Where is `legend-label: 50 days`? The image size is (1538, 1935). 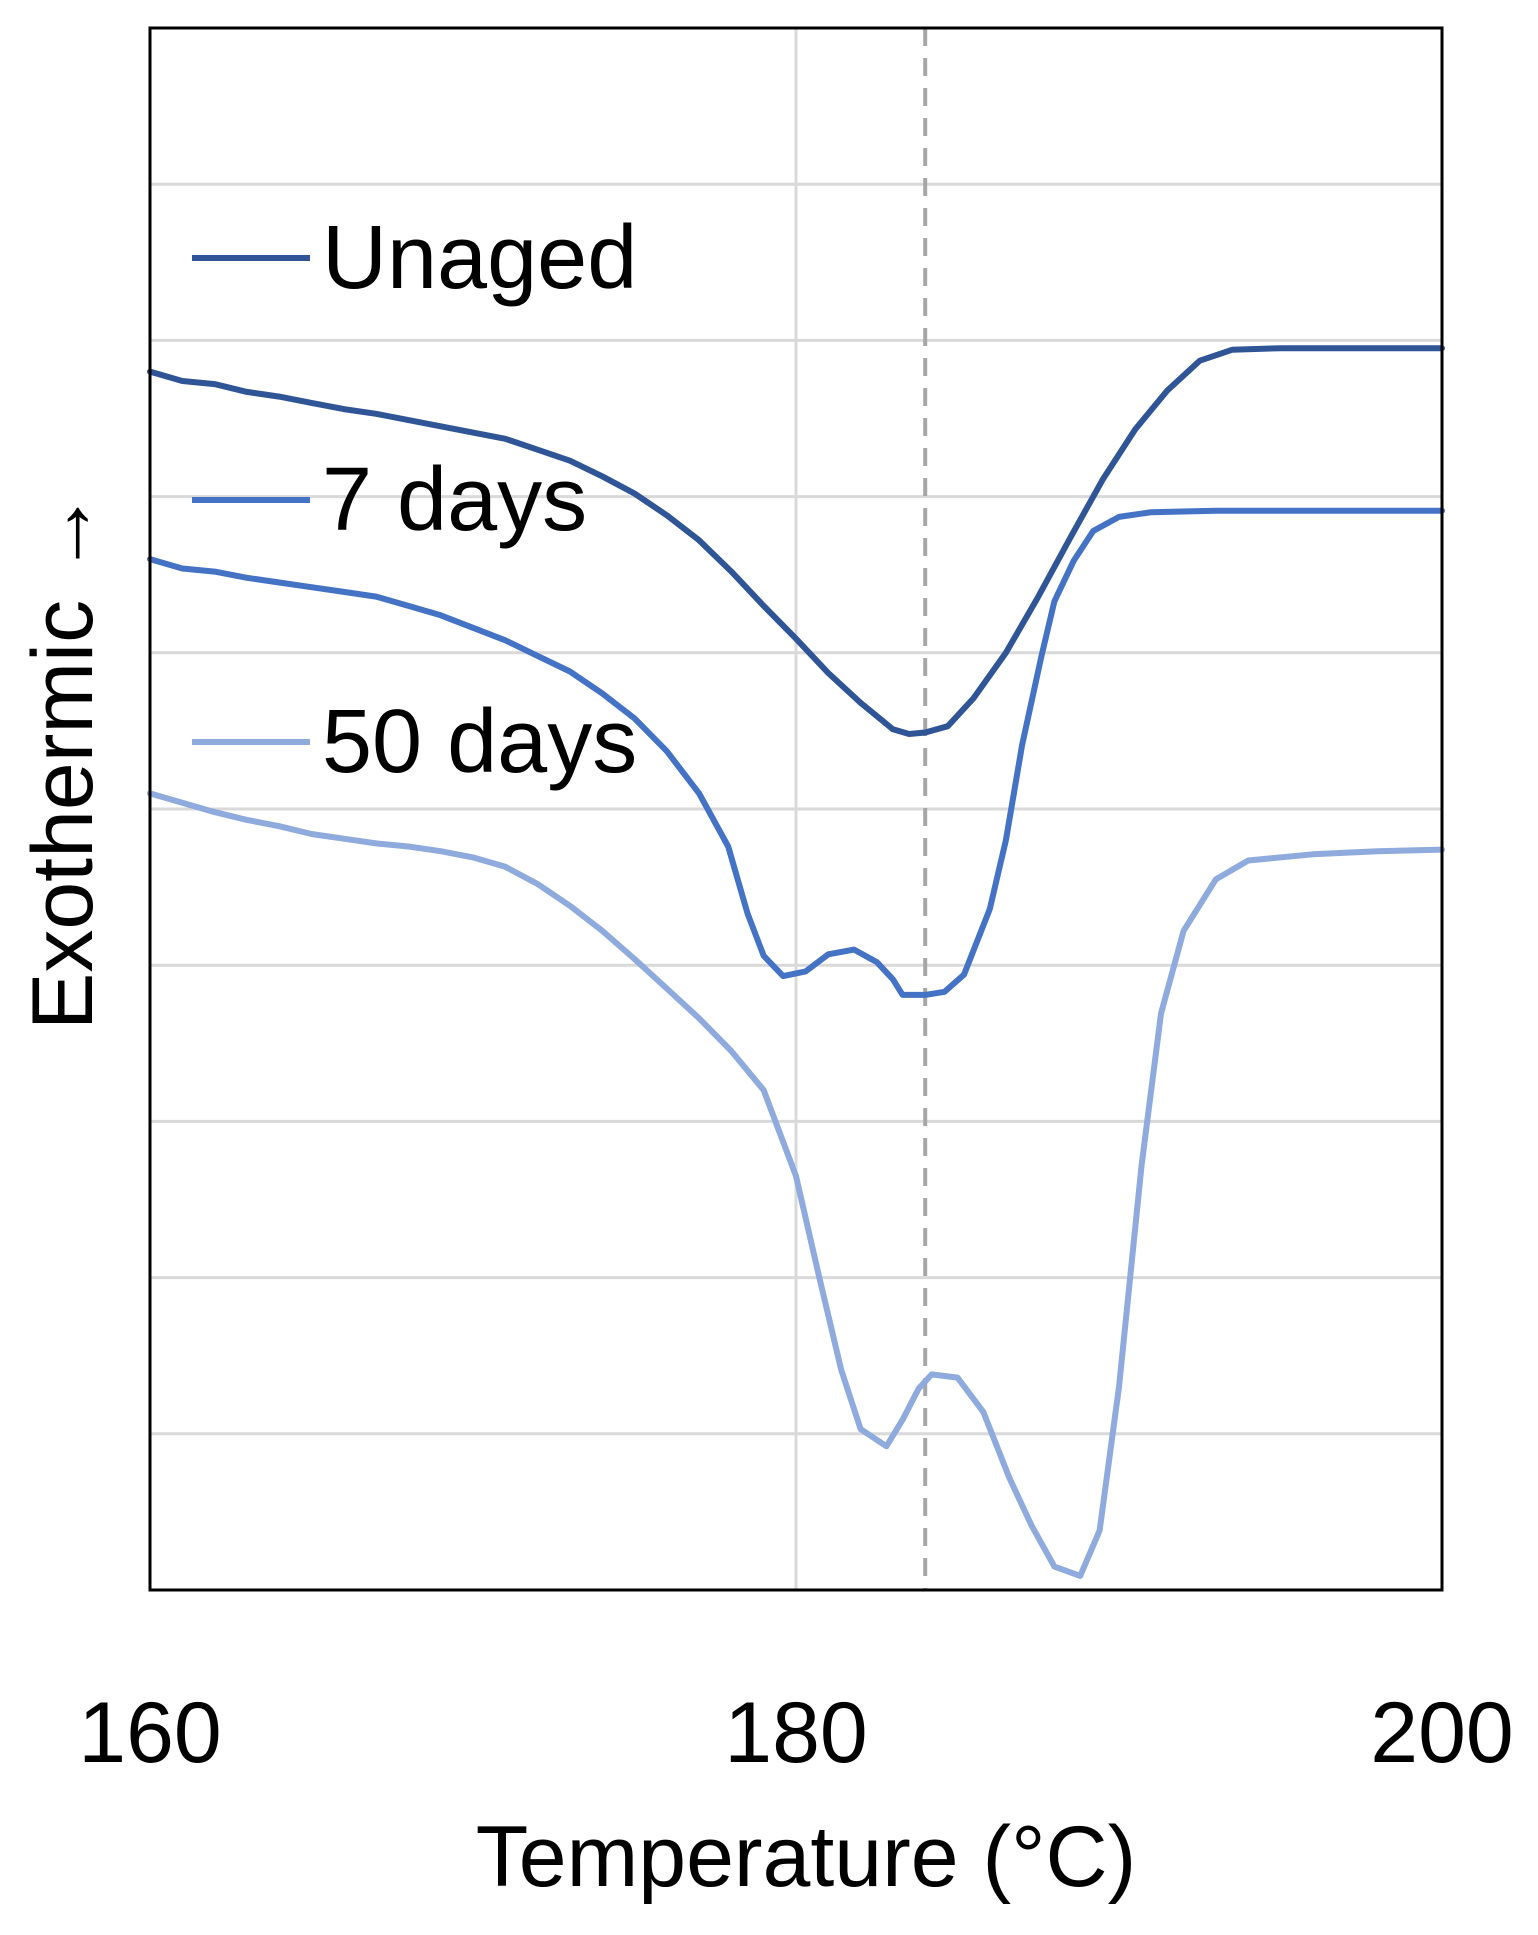 legend-label: 50 days is located at coordinates (479, 742).